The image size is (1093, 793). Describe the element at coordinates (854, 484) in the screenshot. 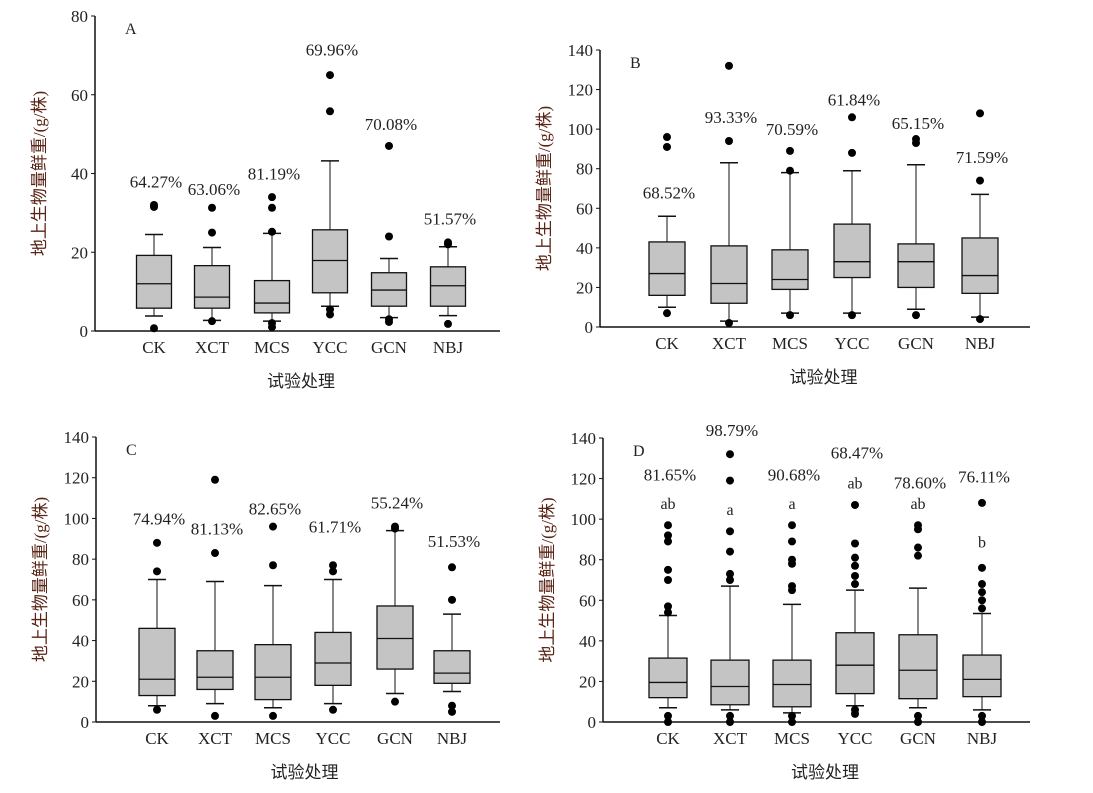

I see `significance-letter: ab` at that location.